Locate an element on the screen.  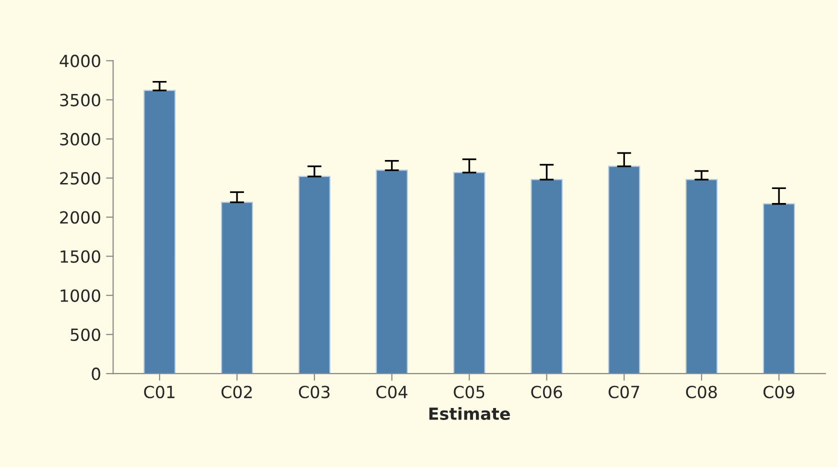
x-tick-label: C09 is located at coordinates (778, 392).